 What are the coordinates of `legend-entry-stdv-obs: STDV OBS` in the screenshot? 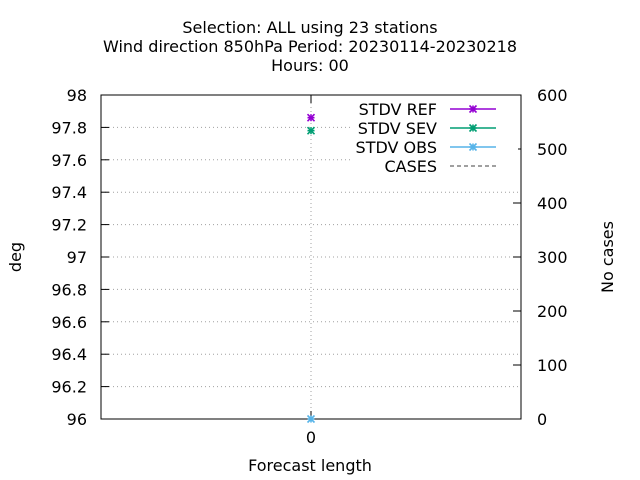 It's located at (426, 147).